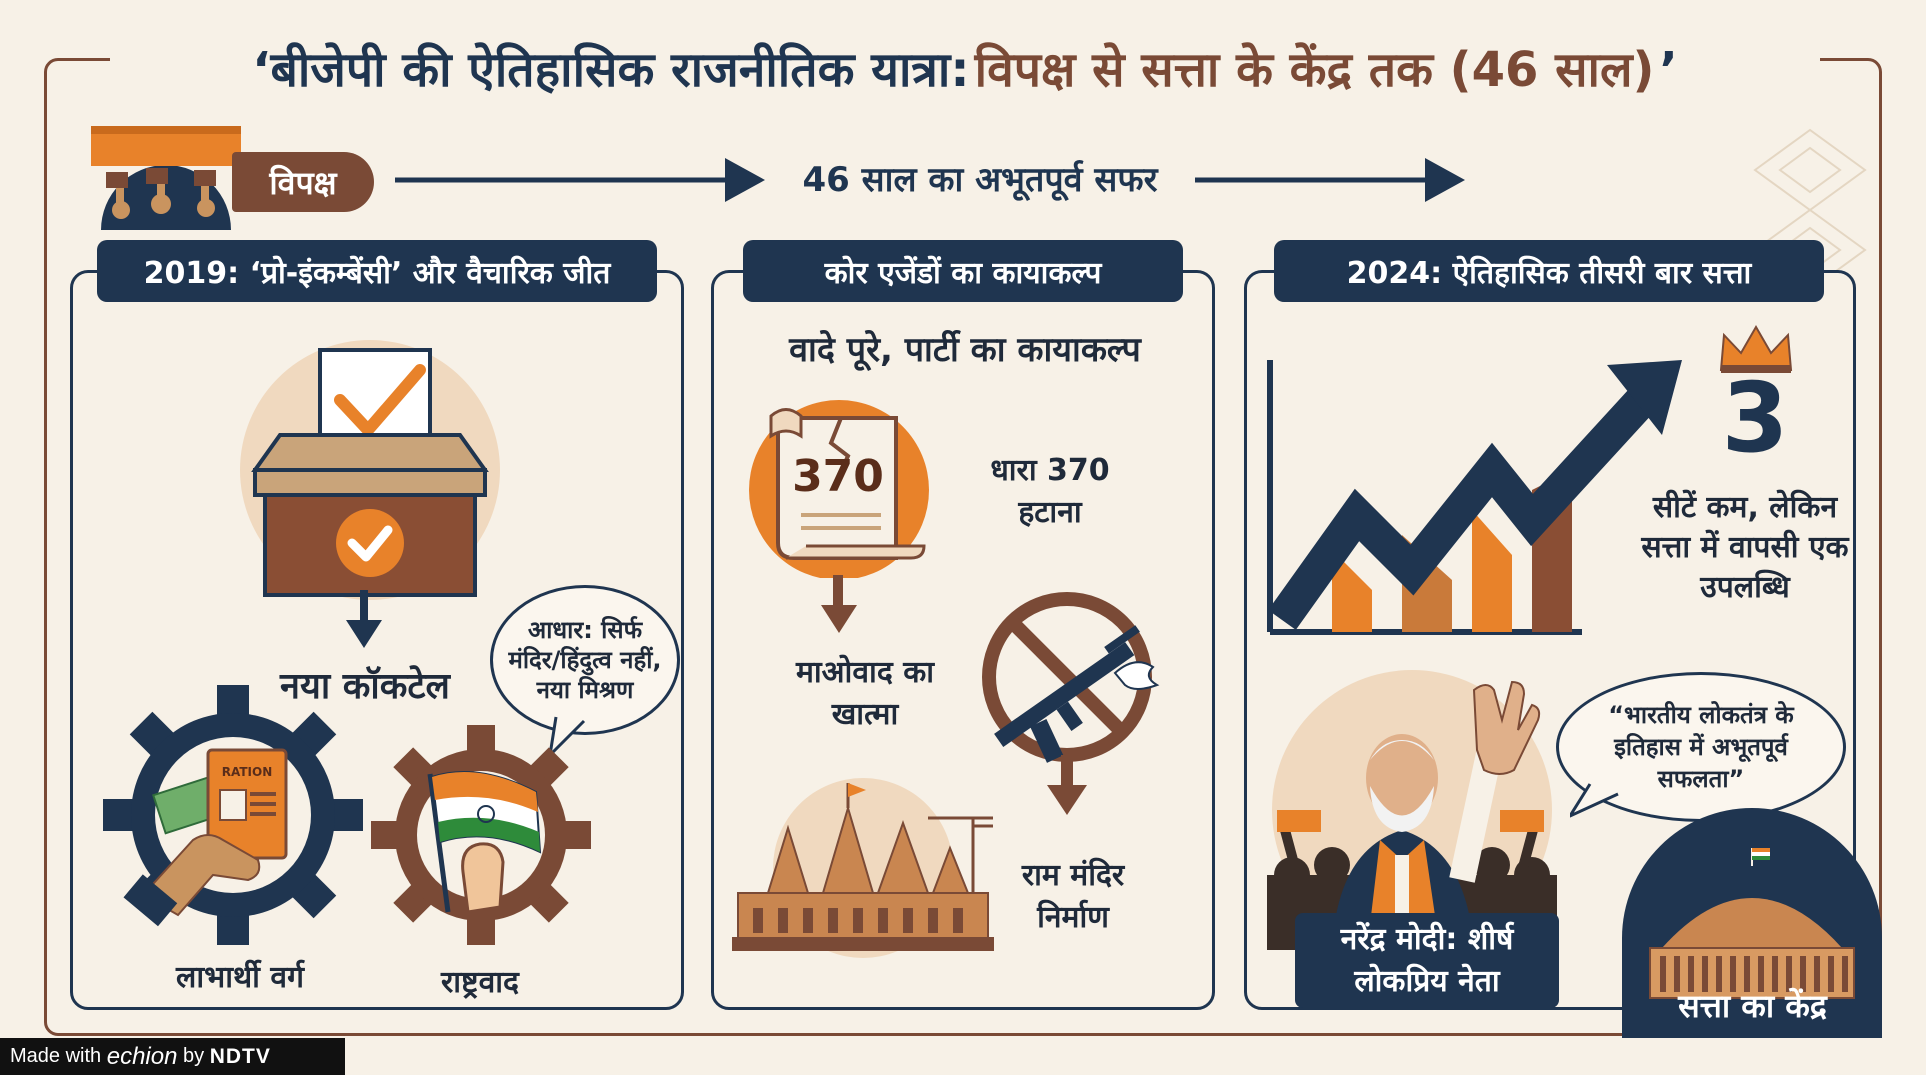 The width and height of the screenshot is (1926, 1075). What do you see at coordinates (481, 835) in the screenshot?
I see `nationalism-gear-icon` at bounding box center [481, 835].